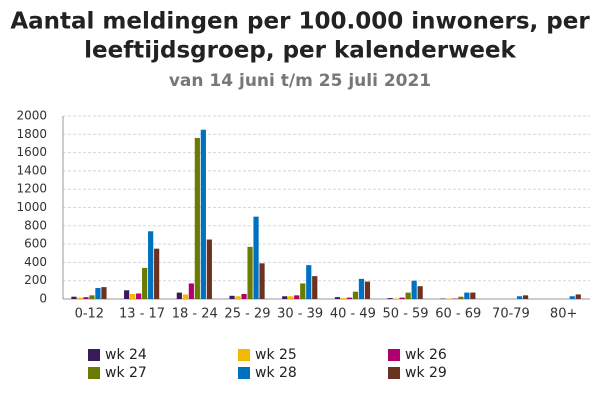 The width and height of the screenshot is (600, 400). What do you see at coordinates (300, 81) in the screenshot?
I see `chart-subtitle: van 14 juni t/m 25 juli 2021` at bounding box center [300, 81].